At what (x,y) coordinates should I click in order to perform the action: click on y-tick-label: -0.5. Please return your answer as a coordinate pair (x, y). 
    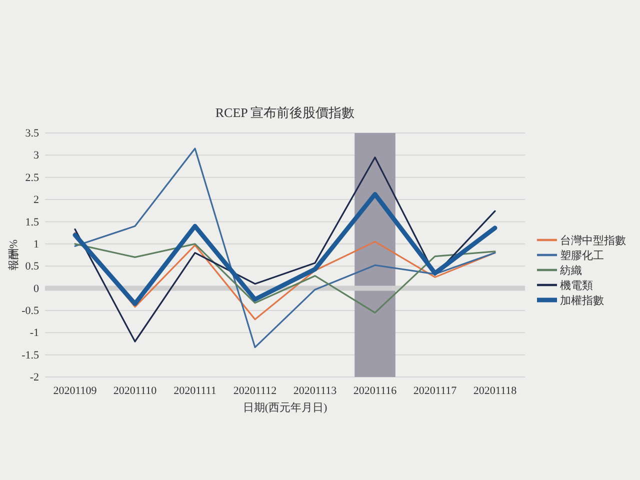
    Looking at the image, I should click on (31, 310).